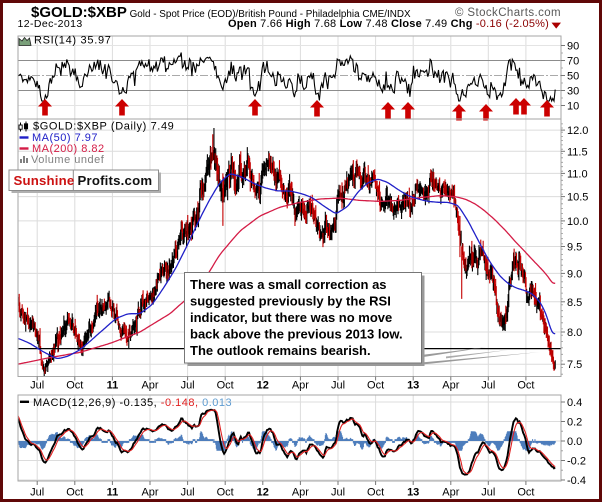  Describe the element at coordinates (50, 24) in the screenshot. I see `svg-text: 12-Dec-2013` at that location.